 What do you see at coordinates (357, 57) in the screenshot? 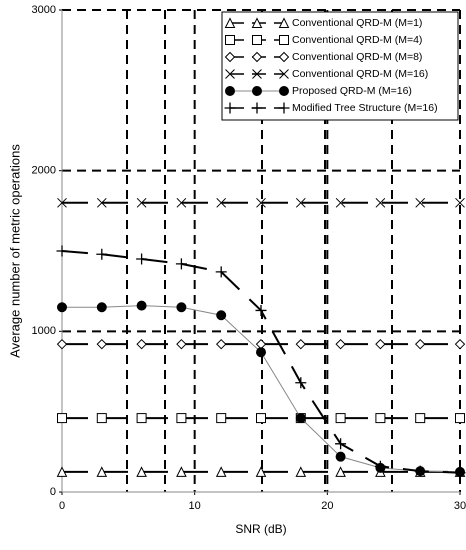
I see `legend-label: Conventional QRD-M (M=8)` at bounding box center [357, 57].